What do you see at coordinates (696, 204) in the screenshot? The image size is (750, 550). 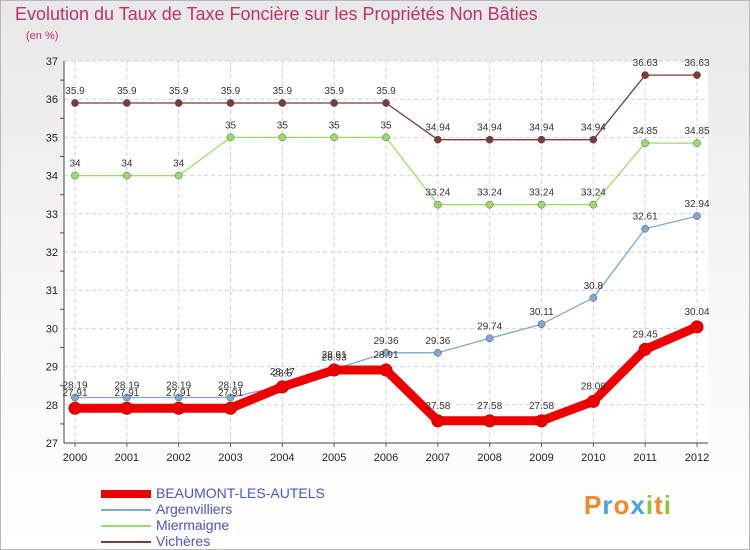 I see `data-label-argenvilliers: 32.94` at bounding box center [696, 204].